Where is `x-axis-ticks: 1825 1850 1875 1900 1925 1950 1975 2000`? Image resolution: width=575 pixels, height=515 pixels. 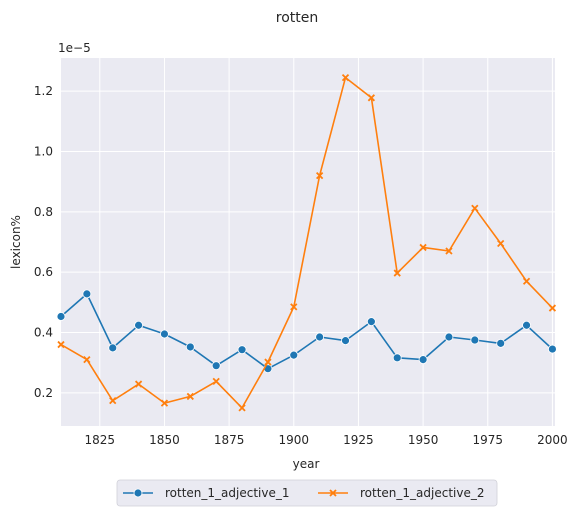
x-axis-ticks: 1825 1850 1875 1900 1925 1950 1975 2000 is located at coordinates (326, 440).